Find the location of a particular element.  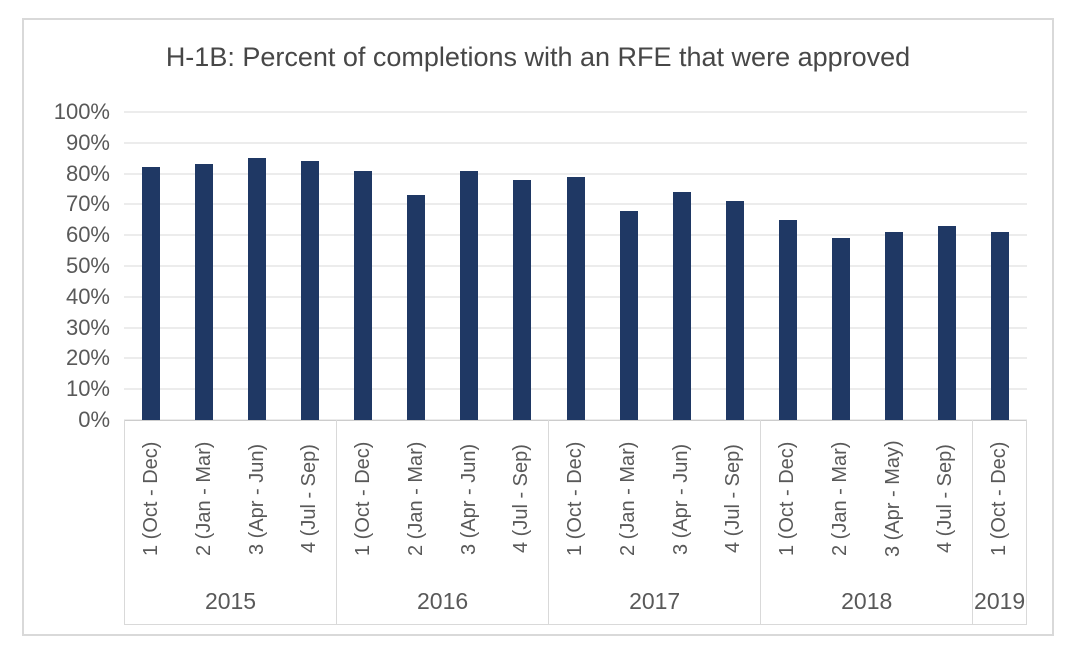

bar-2015-q4 is located at coordinates (309, 290).